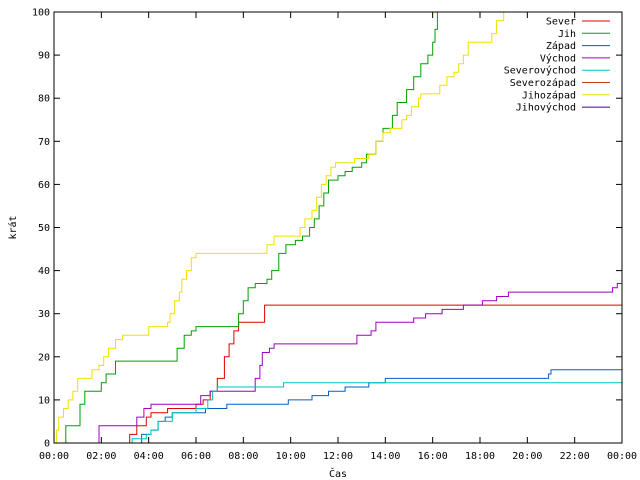  What do you see at coordinates (480, 456) in the screenshot?
I see `x-tick-label: 18:00` at bounding box center [480, 456].